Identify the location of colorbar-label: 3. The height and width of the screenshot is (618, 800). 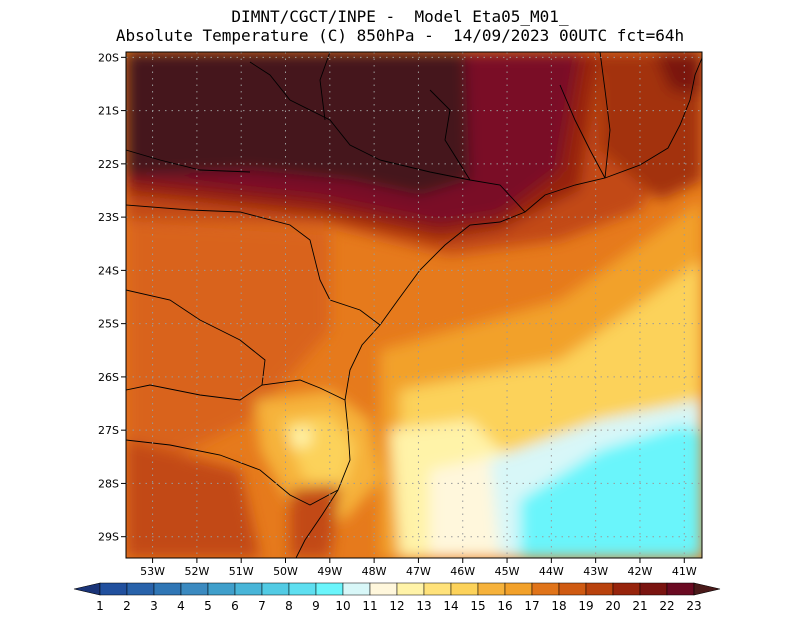
(154, 606).